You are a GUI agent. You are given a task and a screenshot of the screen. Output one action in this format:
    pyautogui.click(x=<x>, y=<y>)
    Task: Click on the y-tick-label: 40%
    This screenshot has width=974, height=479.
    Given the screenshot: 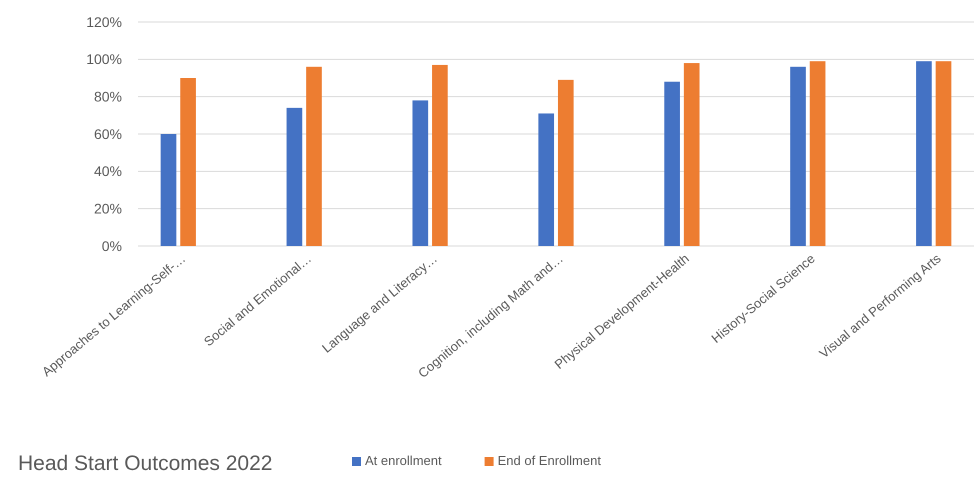 What is the action you would take?
    pyautogui.click(x=108, y=171)
    